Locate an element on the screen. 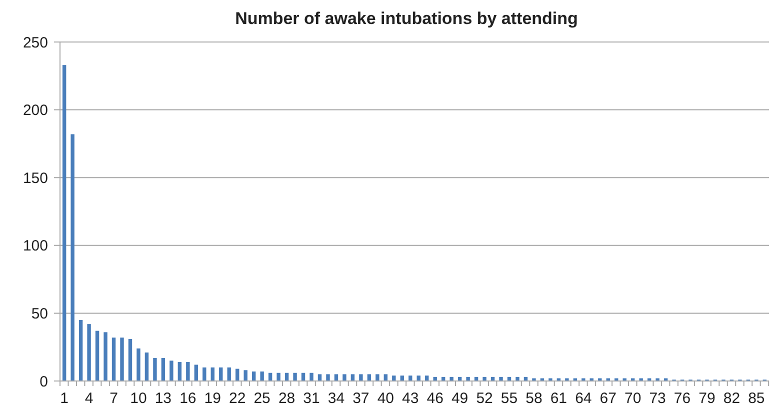 Image resolution: width=773 pixels, height=415 pixels. y-tick-label: 150 is located at coordinates (35, 178).